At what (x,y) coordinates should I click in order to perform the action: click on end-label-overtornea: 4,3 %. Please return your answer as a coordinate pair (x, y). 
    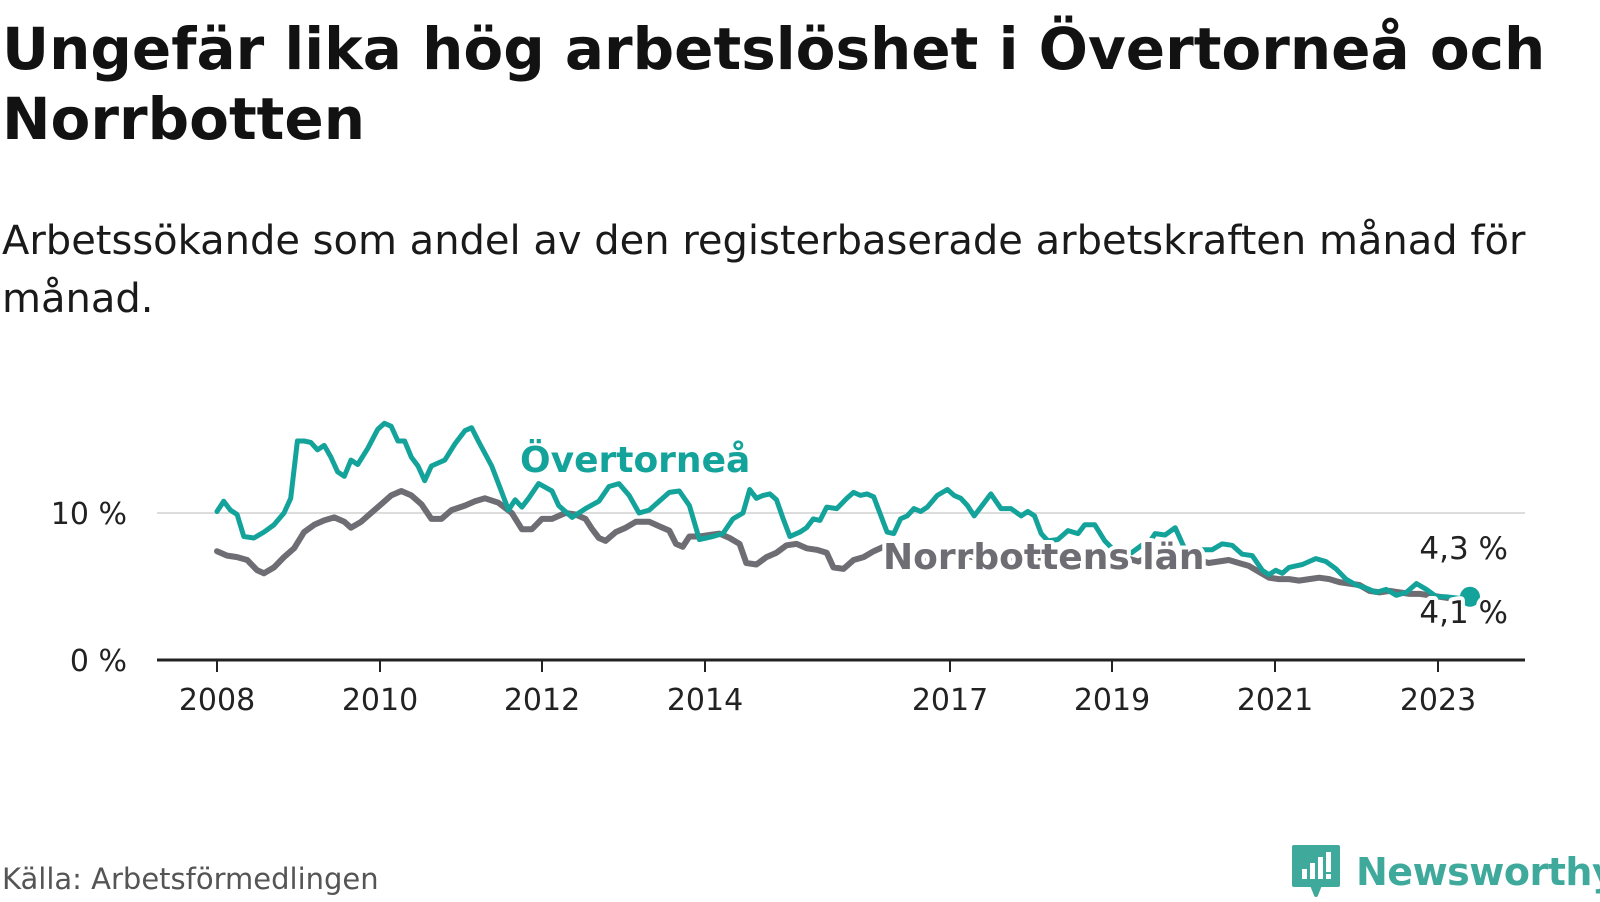
    Looking at the image, I should click on (1463, 549).